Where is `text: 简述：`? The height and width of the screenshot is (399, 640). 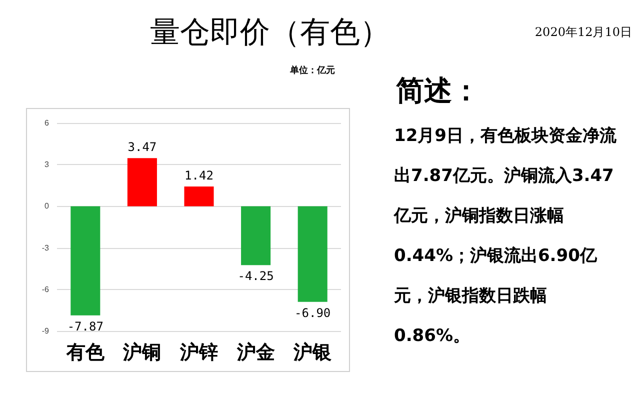
text: 简述： is located at coordinates (438, 91).